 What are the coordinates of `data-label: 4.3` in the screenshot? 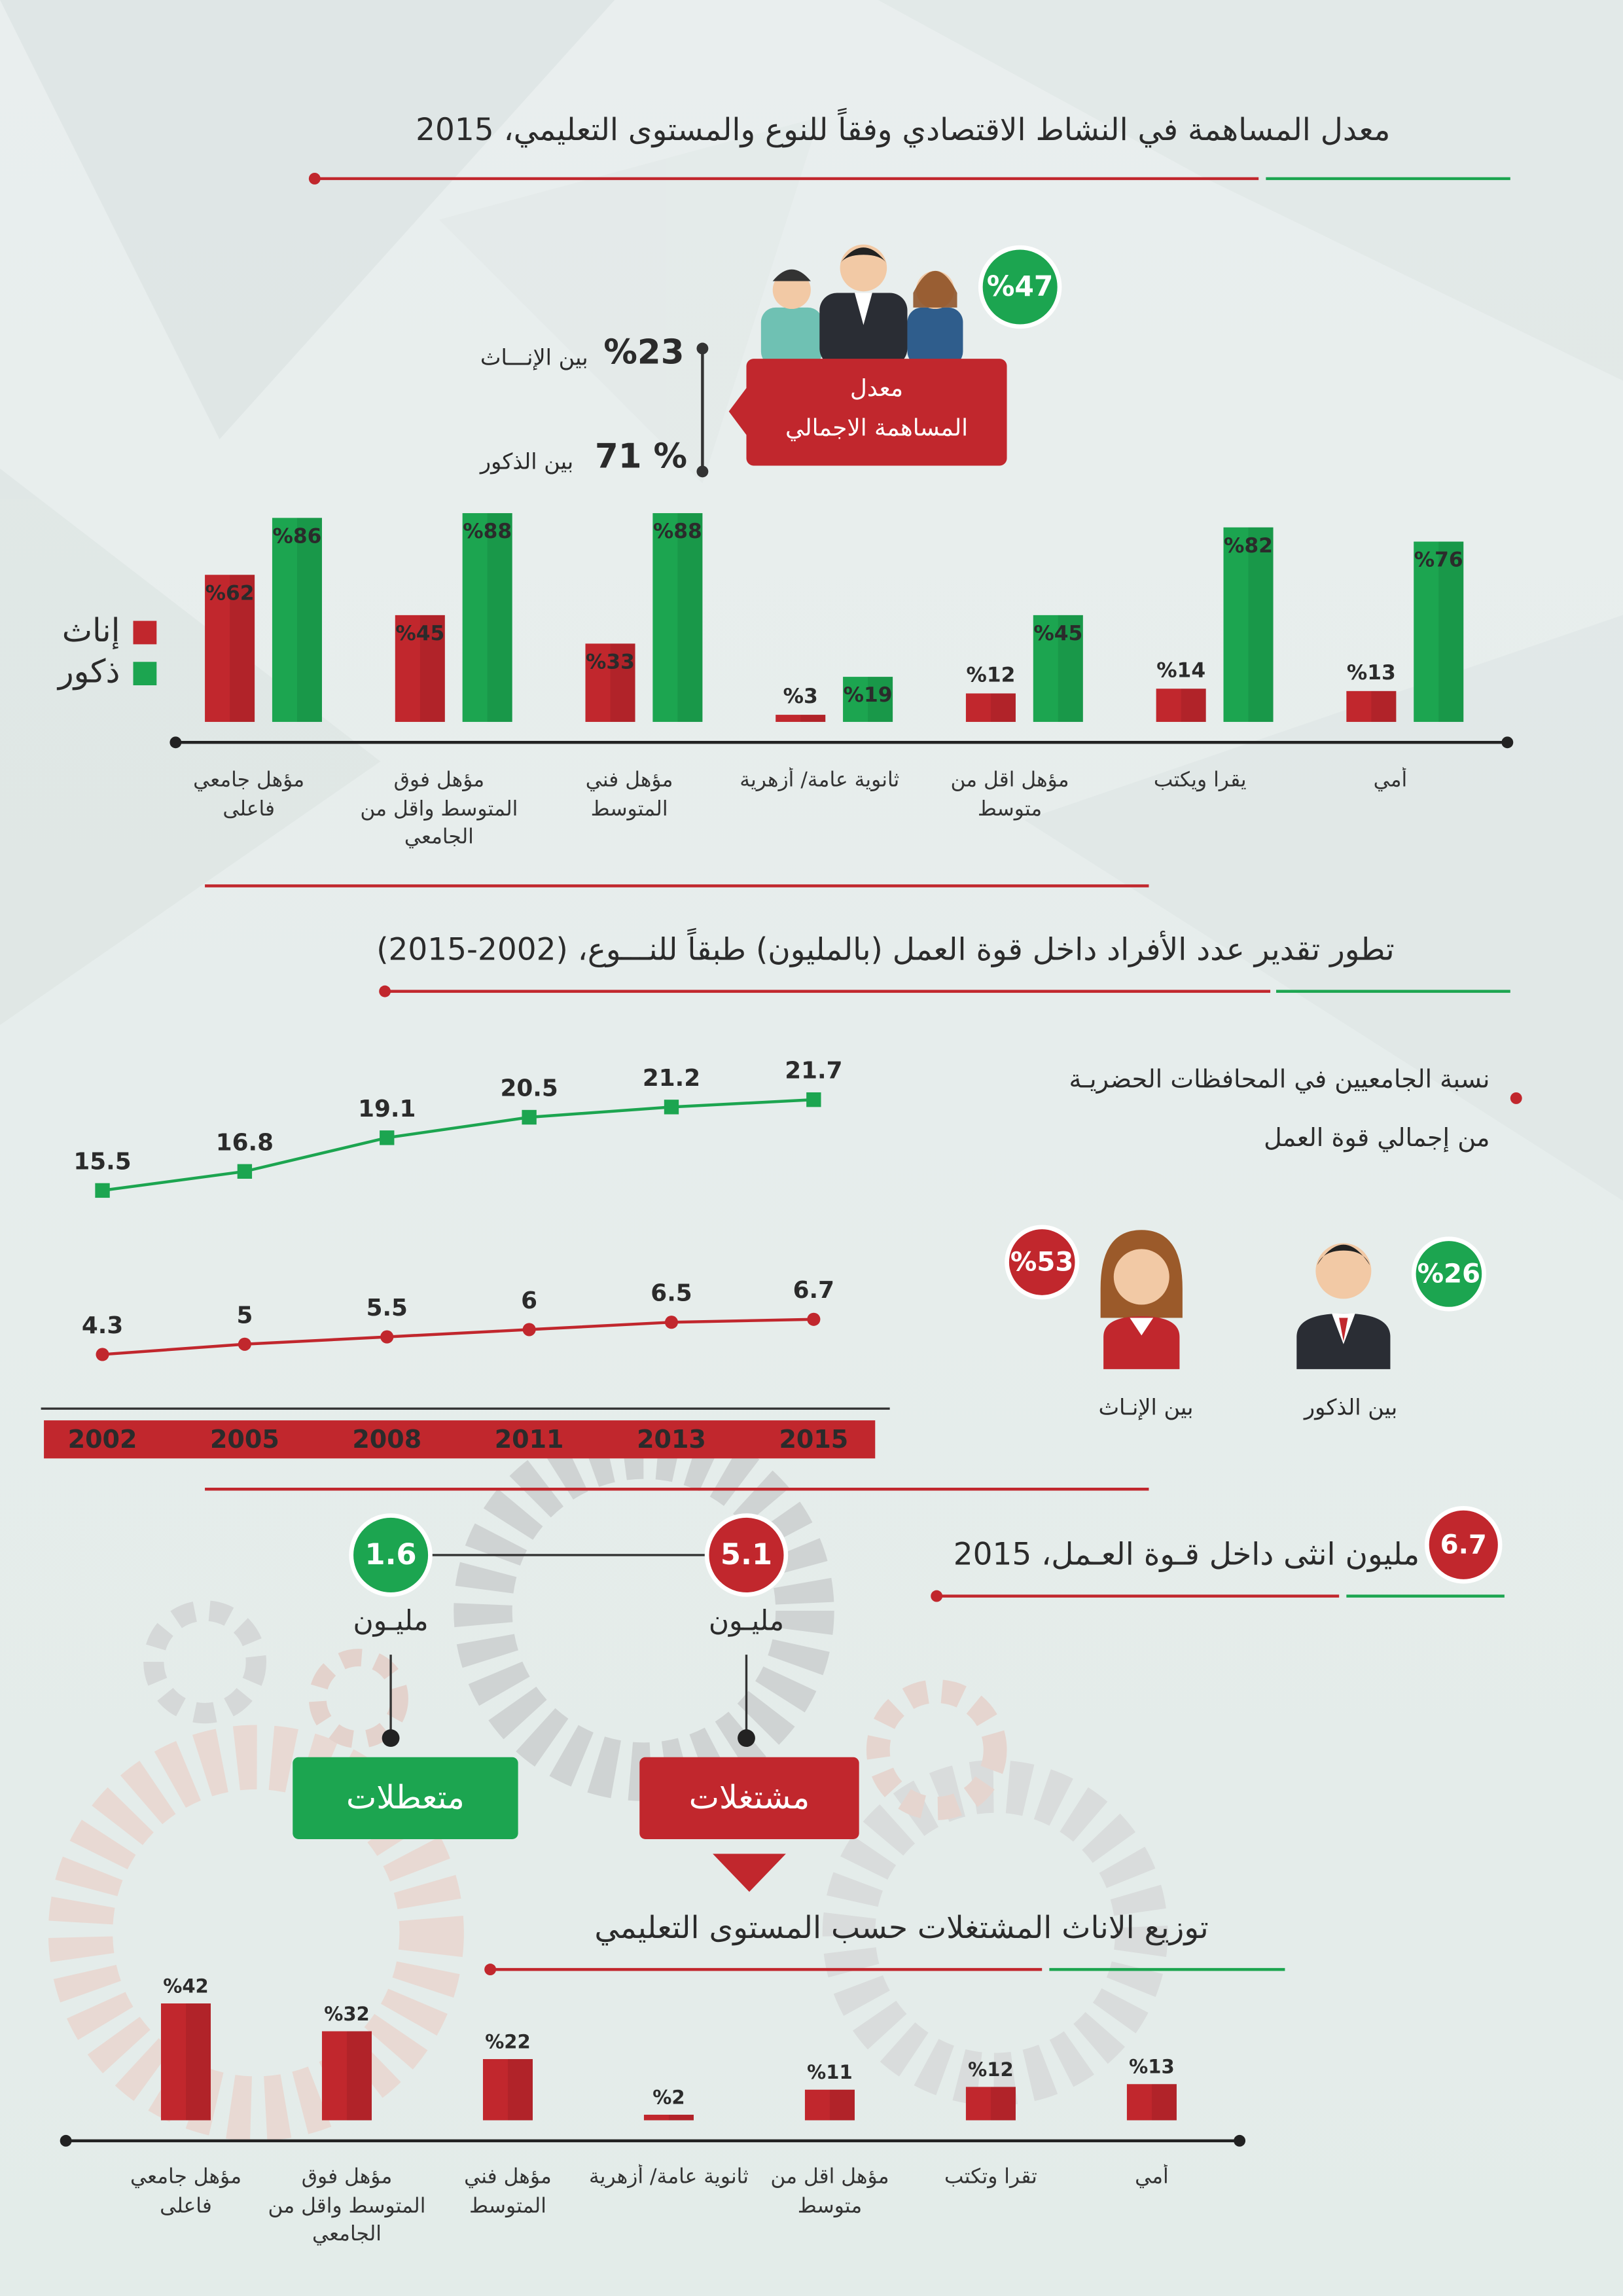 It's located at (102, 1325).